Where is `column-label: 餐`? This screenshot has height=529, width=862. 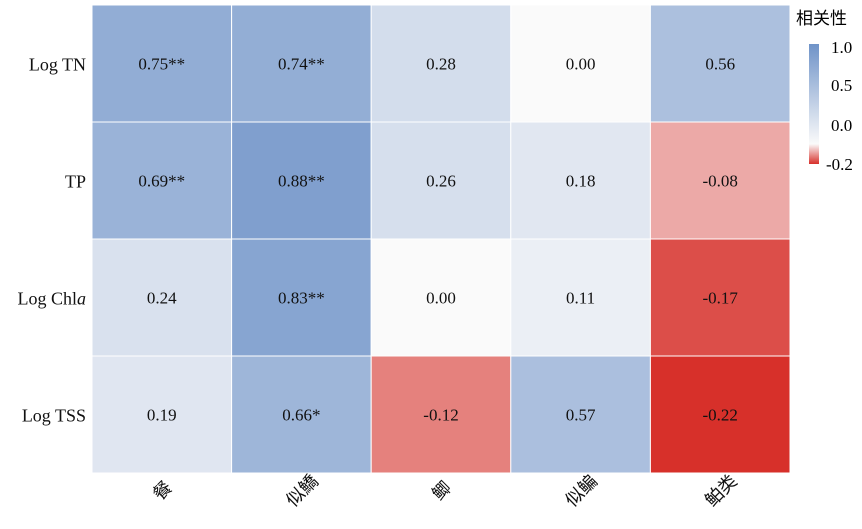
column-label: 餐 is located at coordinates (162, 490).